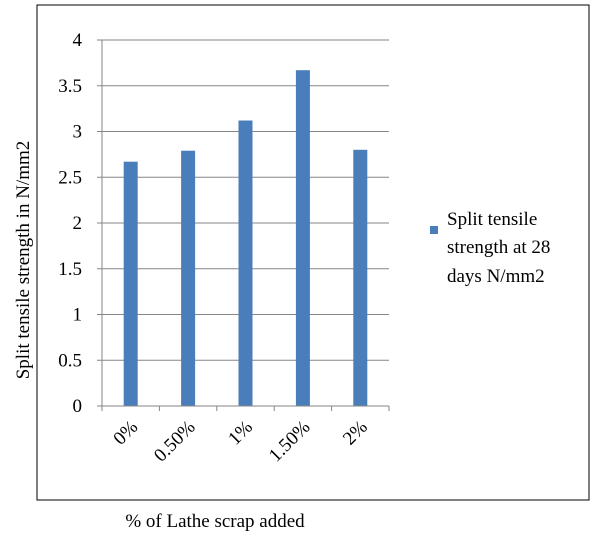 The image size is (592, 536). Describe the element at coordinates (78, 406) in the screenshot. I see `y-tick-label: 0` at that location.